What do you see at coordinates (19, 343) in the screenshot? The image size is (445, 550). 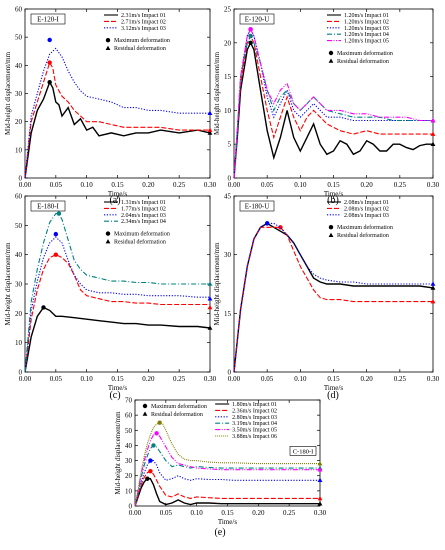 I see `y-tick-label: 10` at bounding box center [19, 343].